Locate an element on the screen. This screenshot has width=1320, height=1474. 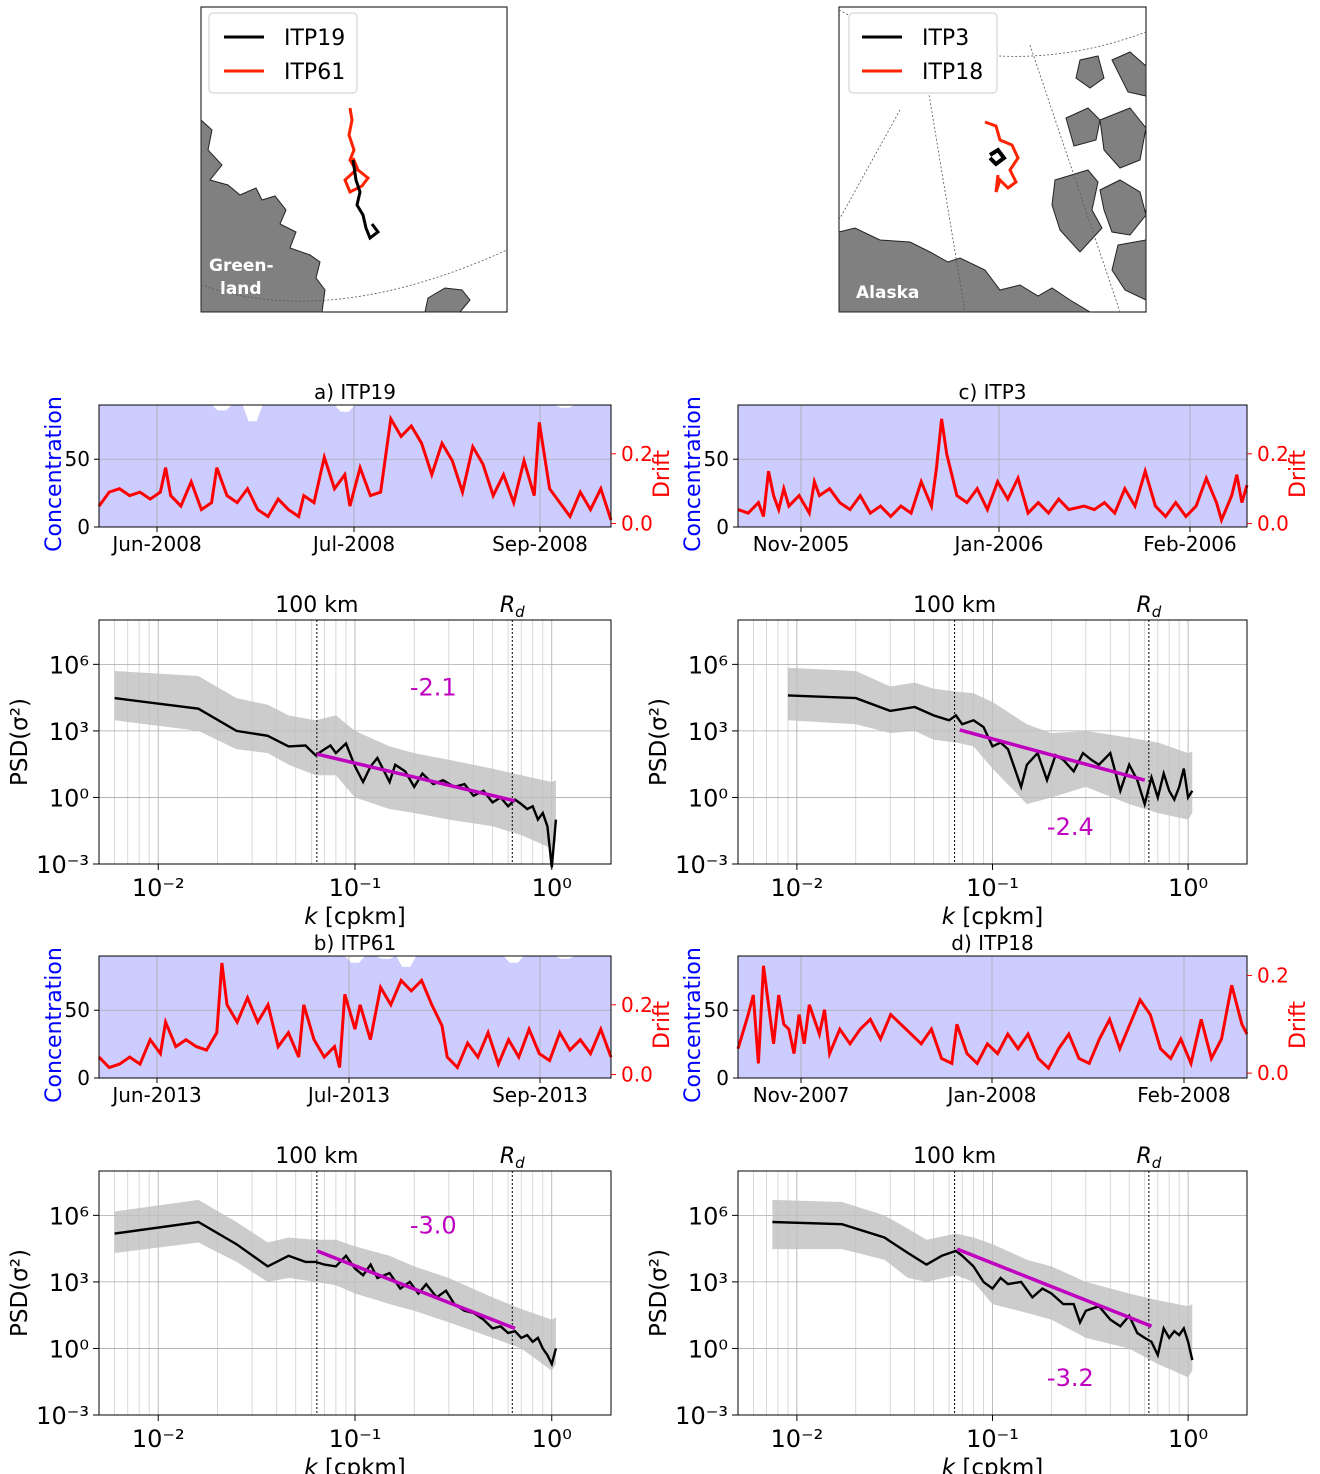
greenland-land is located at coordinates (263, 215).